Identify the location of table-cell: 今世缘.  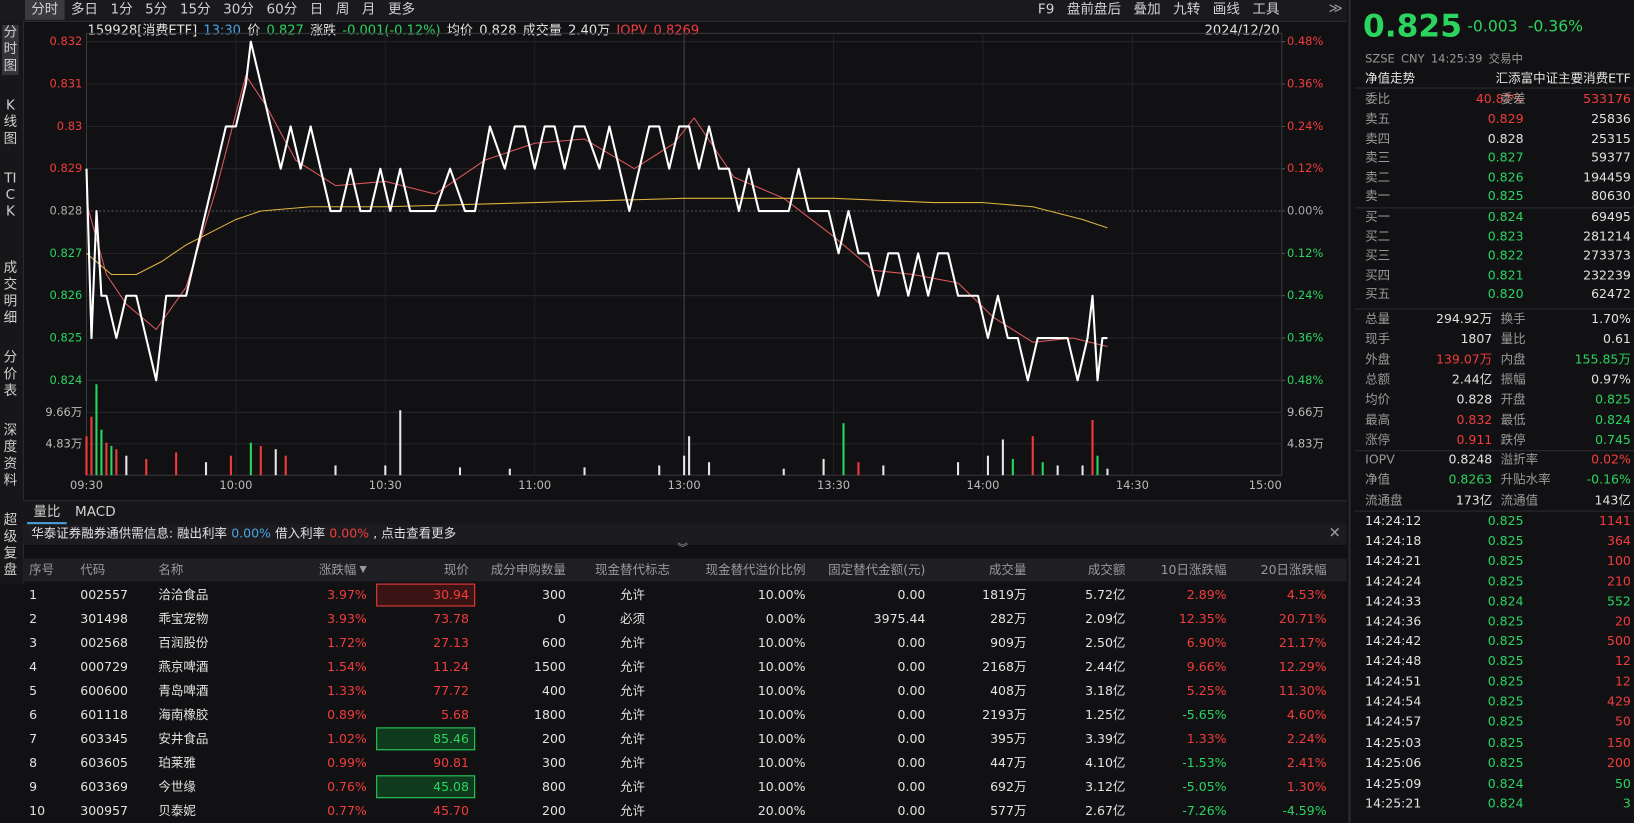
(177, 787).